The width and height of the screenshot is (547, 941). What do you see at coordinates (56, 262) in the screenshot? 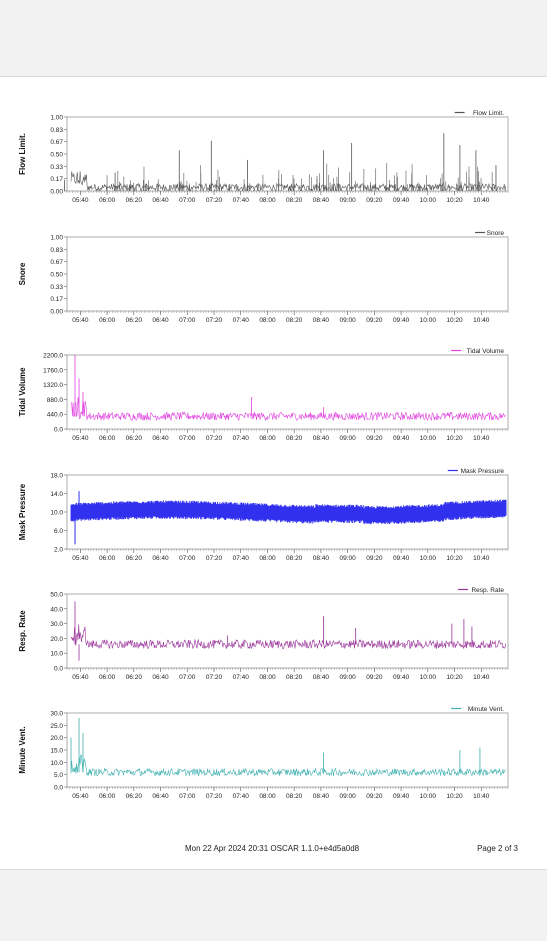
I see `y-tick-label: 0.67` at bounding box center [56, 262].